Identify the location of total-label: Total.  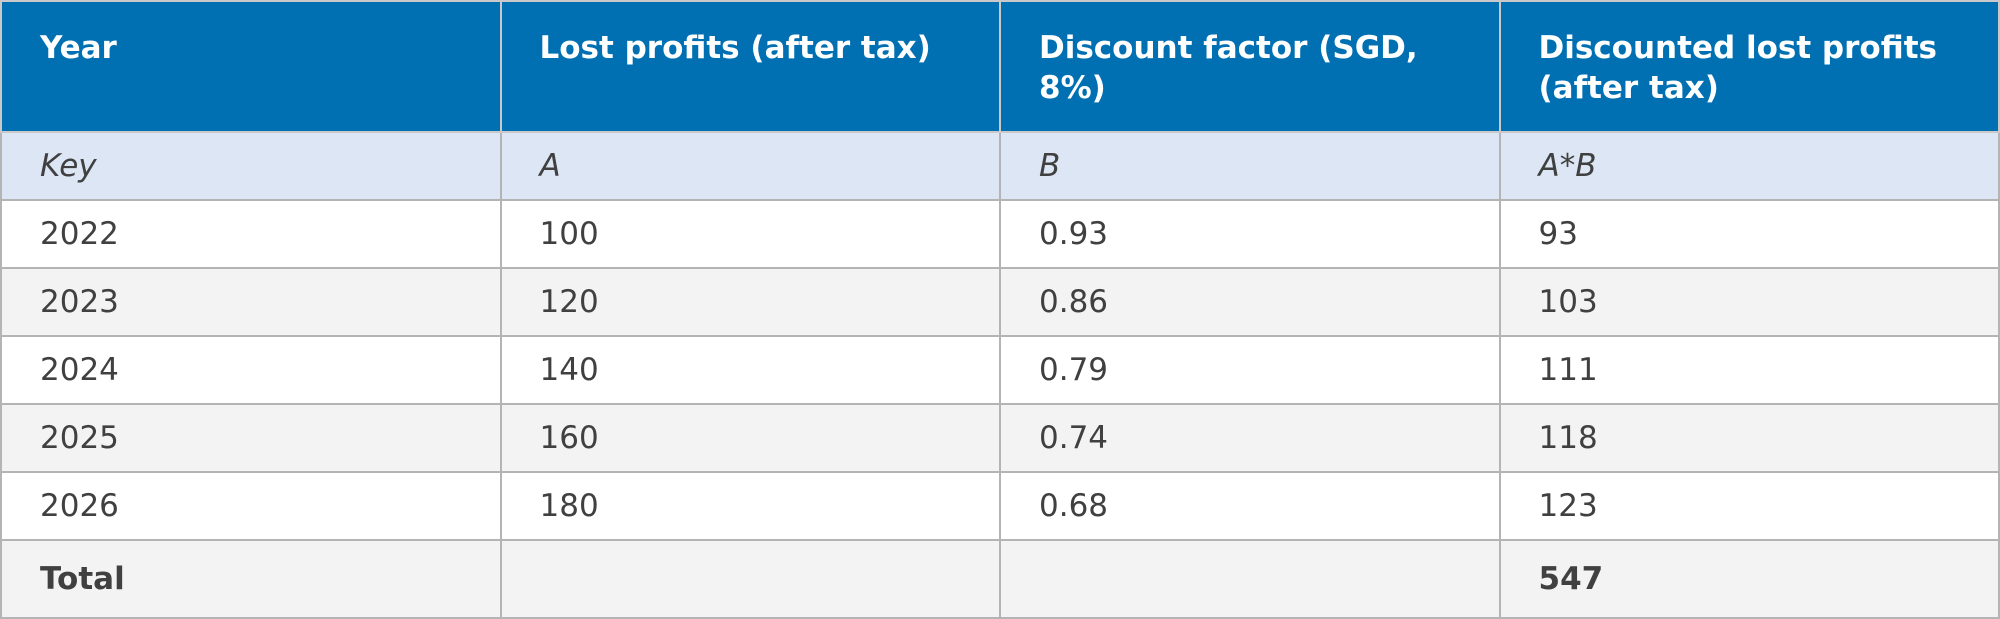
(251, 579).